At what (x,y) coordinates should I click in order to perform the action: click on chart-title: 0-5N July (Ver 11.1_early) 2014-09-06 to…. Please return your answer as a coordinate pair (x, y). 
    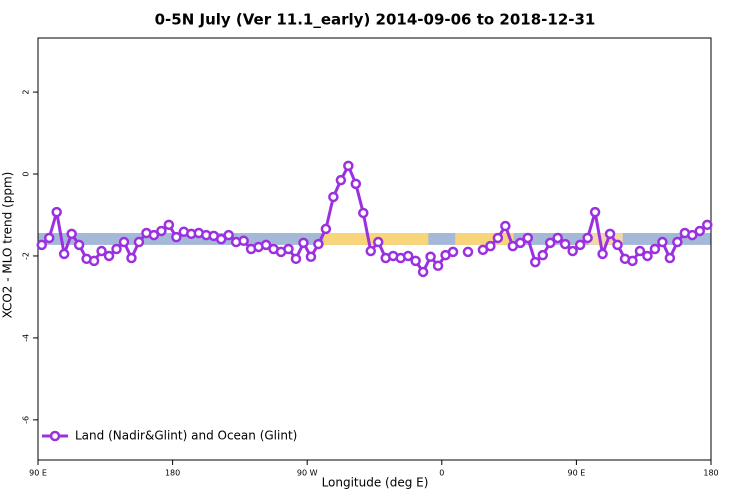
    Looking at the image, I should click on (375, 20).